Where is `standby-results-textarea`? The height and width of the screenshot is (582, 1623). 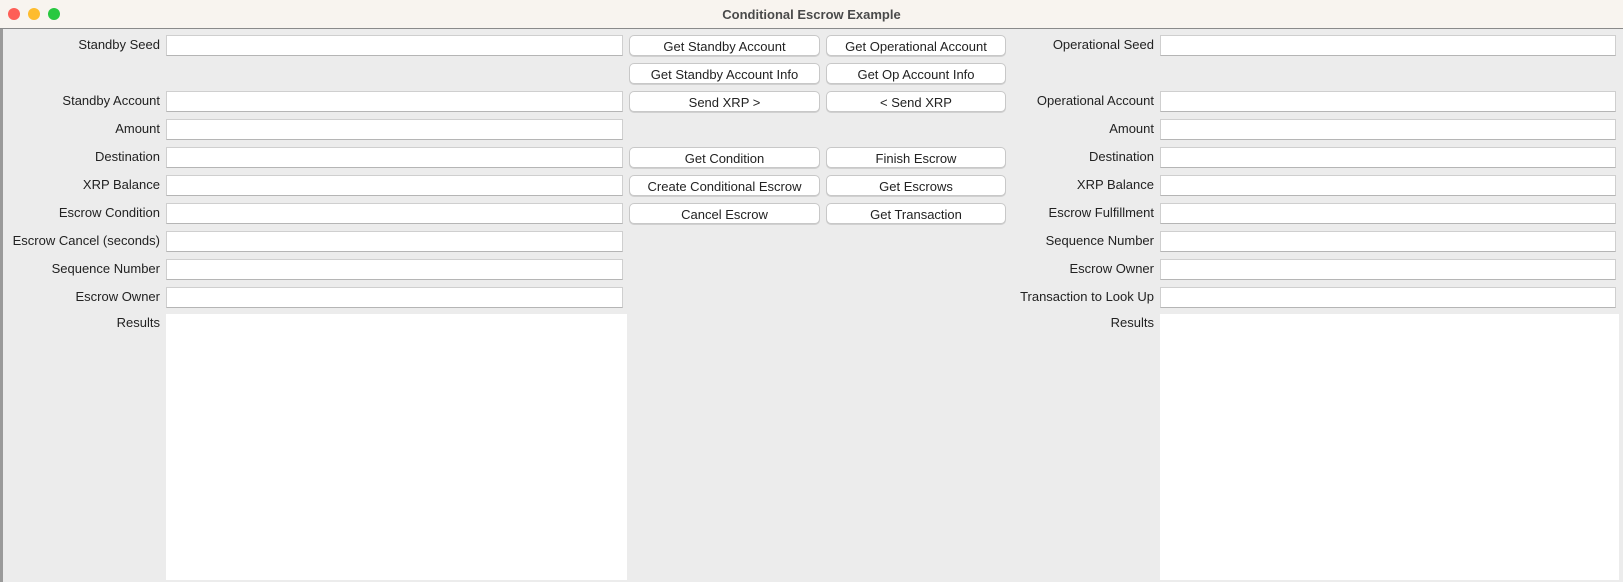 standby-results-textarea is located at coordinates (396, 447).